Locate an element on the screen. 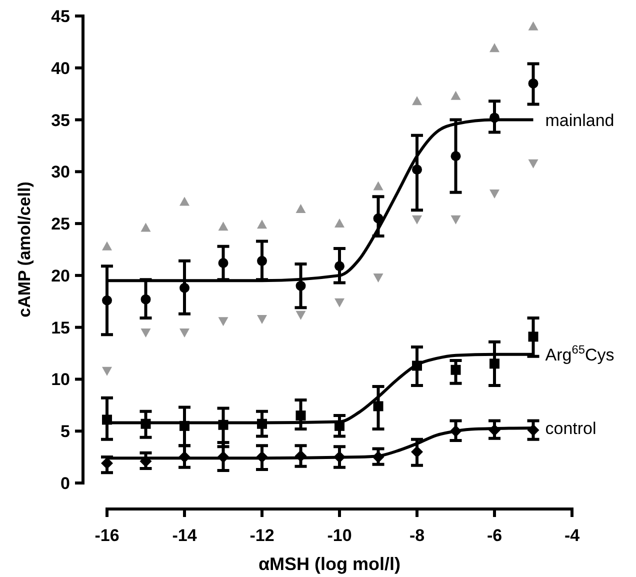  y-axis-title: cAMP (amol/cell) is located at coordinates (24, 250).